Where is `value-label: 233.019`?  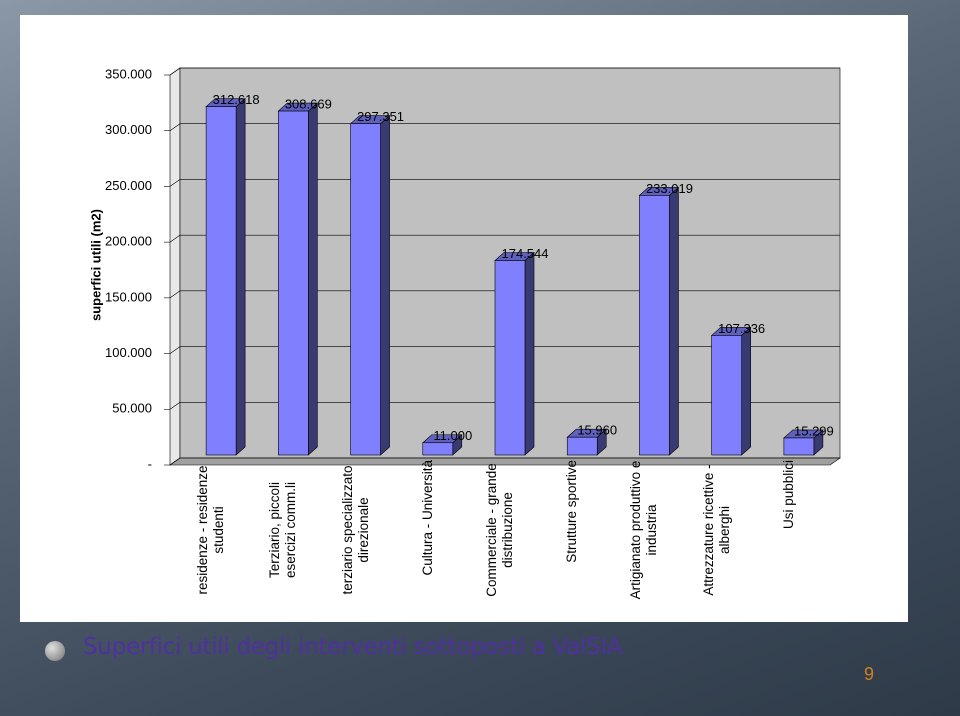
value-label: 233.019 is located at coordinates (669, 188).